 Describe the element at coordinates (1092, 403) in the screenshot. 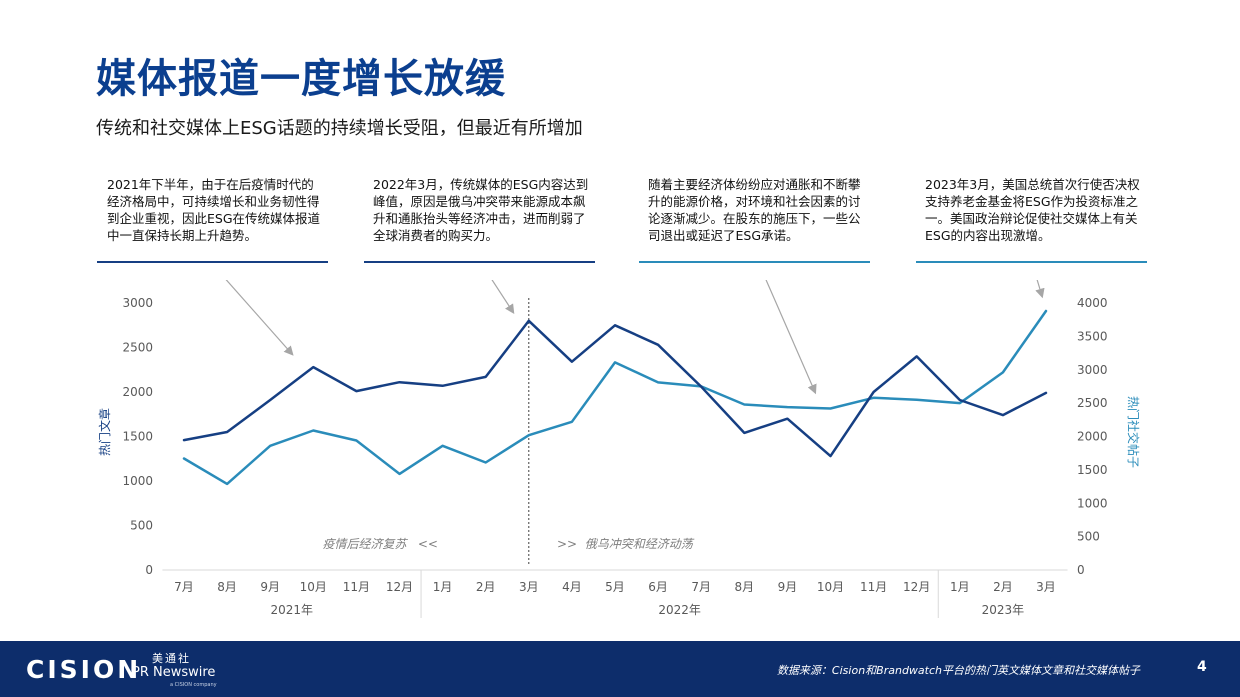

I see `right-tick-label: 2500` at that location.